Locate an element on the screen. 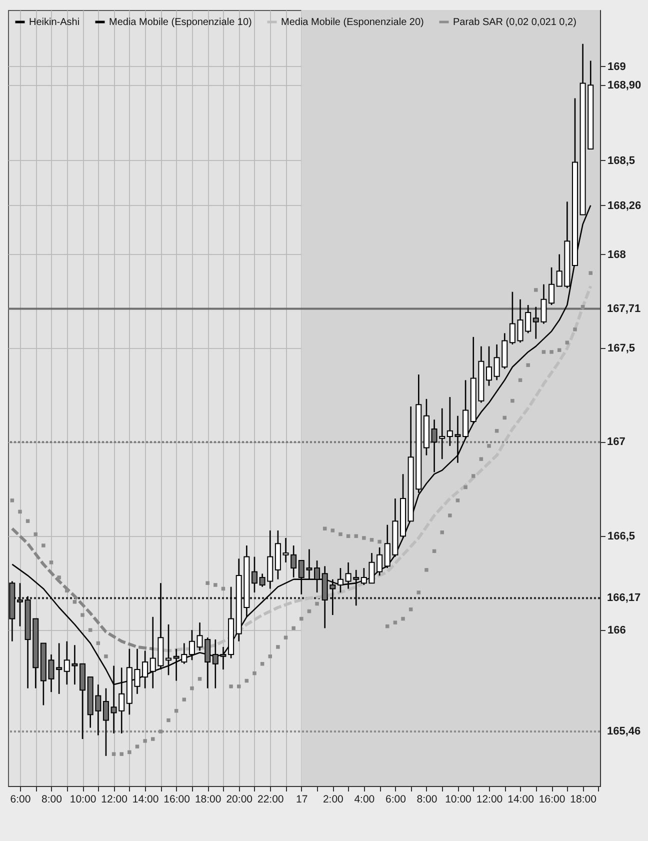  y-tick-label: 166,5 is located at coordinates (622, 536).